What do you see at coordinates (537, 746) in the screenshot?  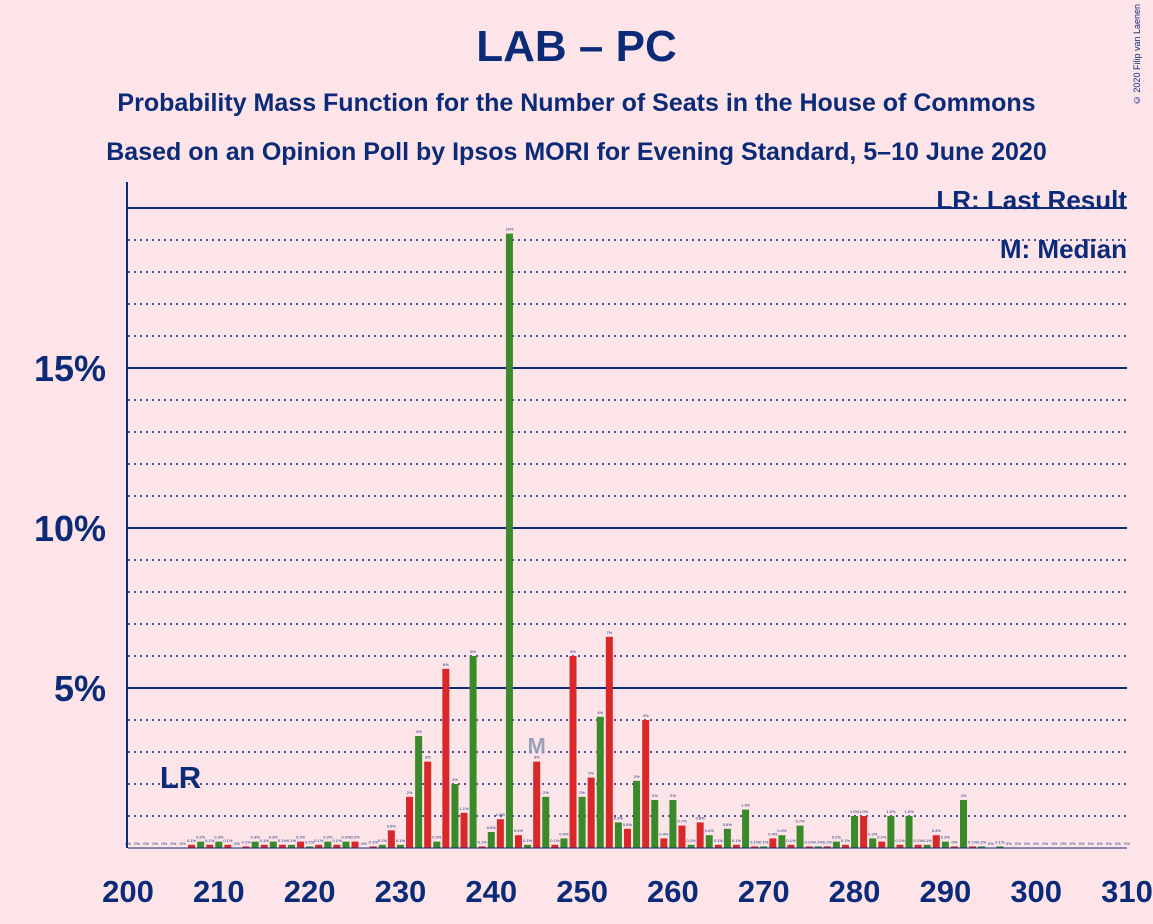 I see `median-marker: M` at bounding box center [537, 746].